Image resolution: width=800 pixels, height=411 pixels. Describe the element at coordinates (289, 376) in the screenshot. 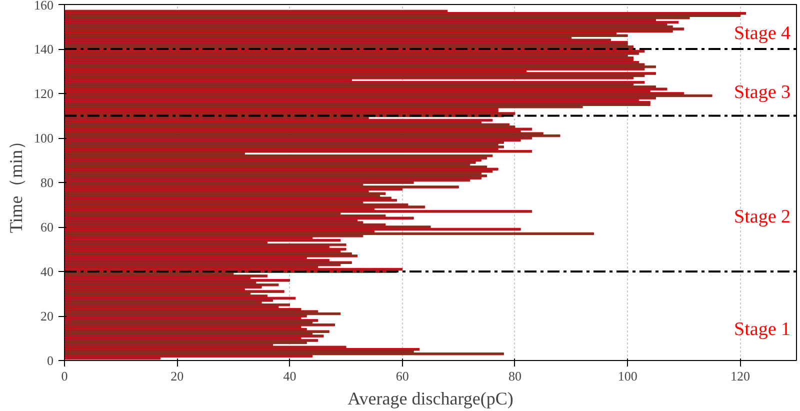

I see `x-tick-label: 40` at that location.